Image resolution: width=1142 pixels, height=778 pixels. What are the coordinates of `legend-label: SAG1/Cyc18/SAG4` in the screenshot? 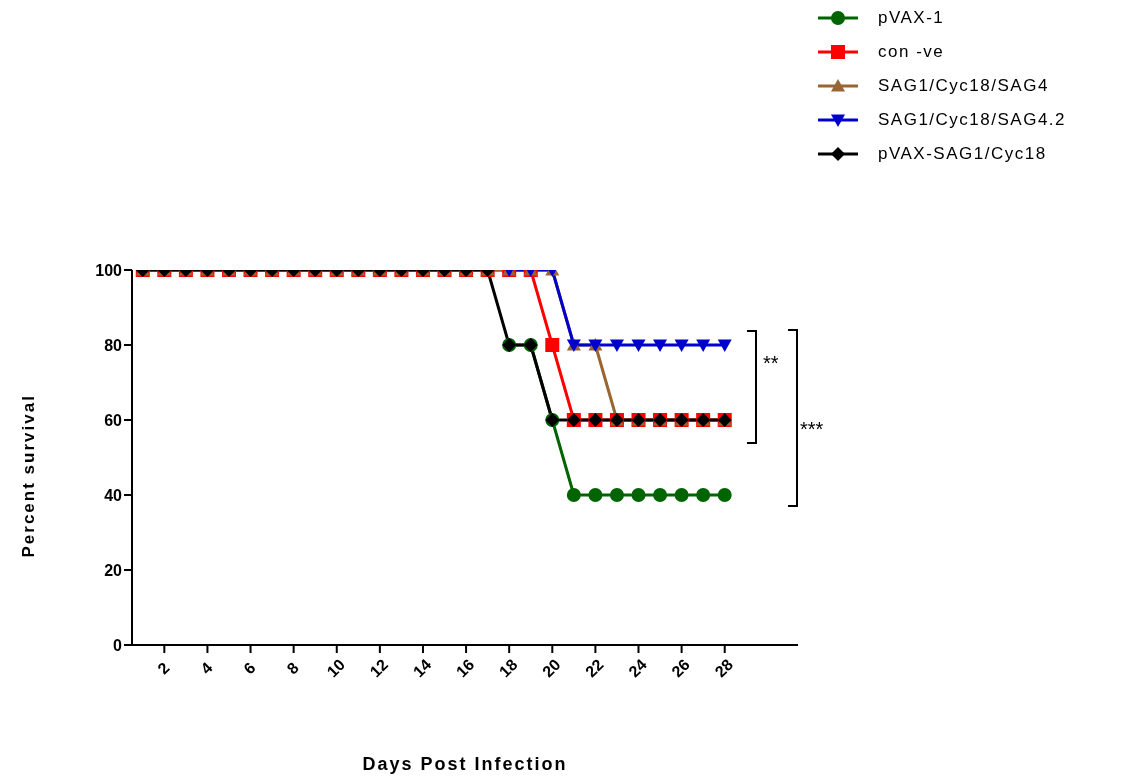 It's located at (963, 86).